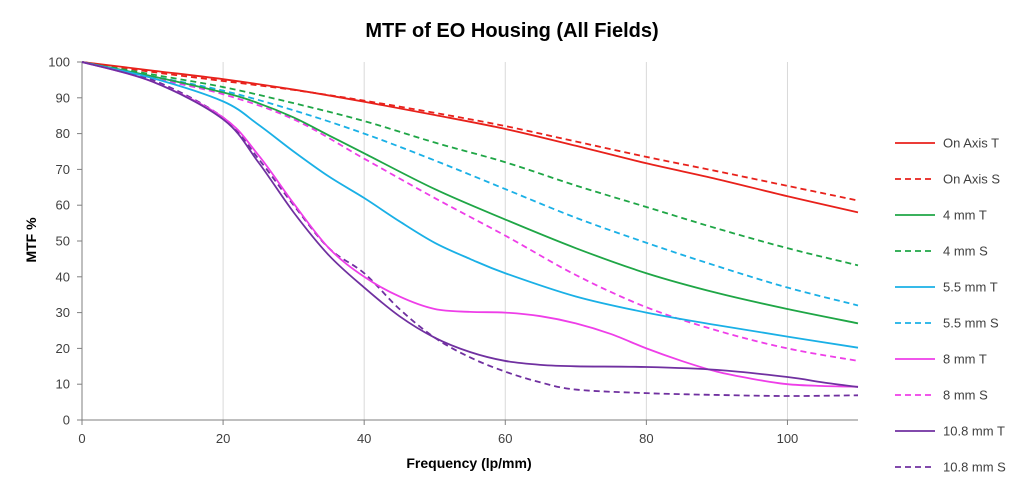 This screenshot has height=498, width=1024. Describe the element at coordinates (965, 395) in the screenshot. I see `legend-label-8-mm-s: 8 mm S` at that location.